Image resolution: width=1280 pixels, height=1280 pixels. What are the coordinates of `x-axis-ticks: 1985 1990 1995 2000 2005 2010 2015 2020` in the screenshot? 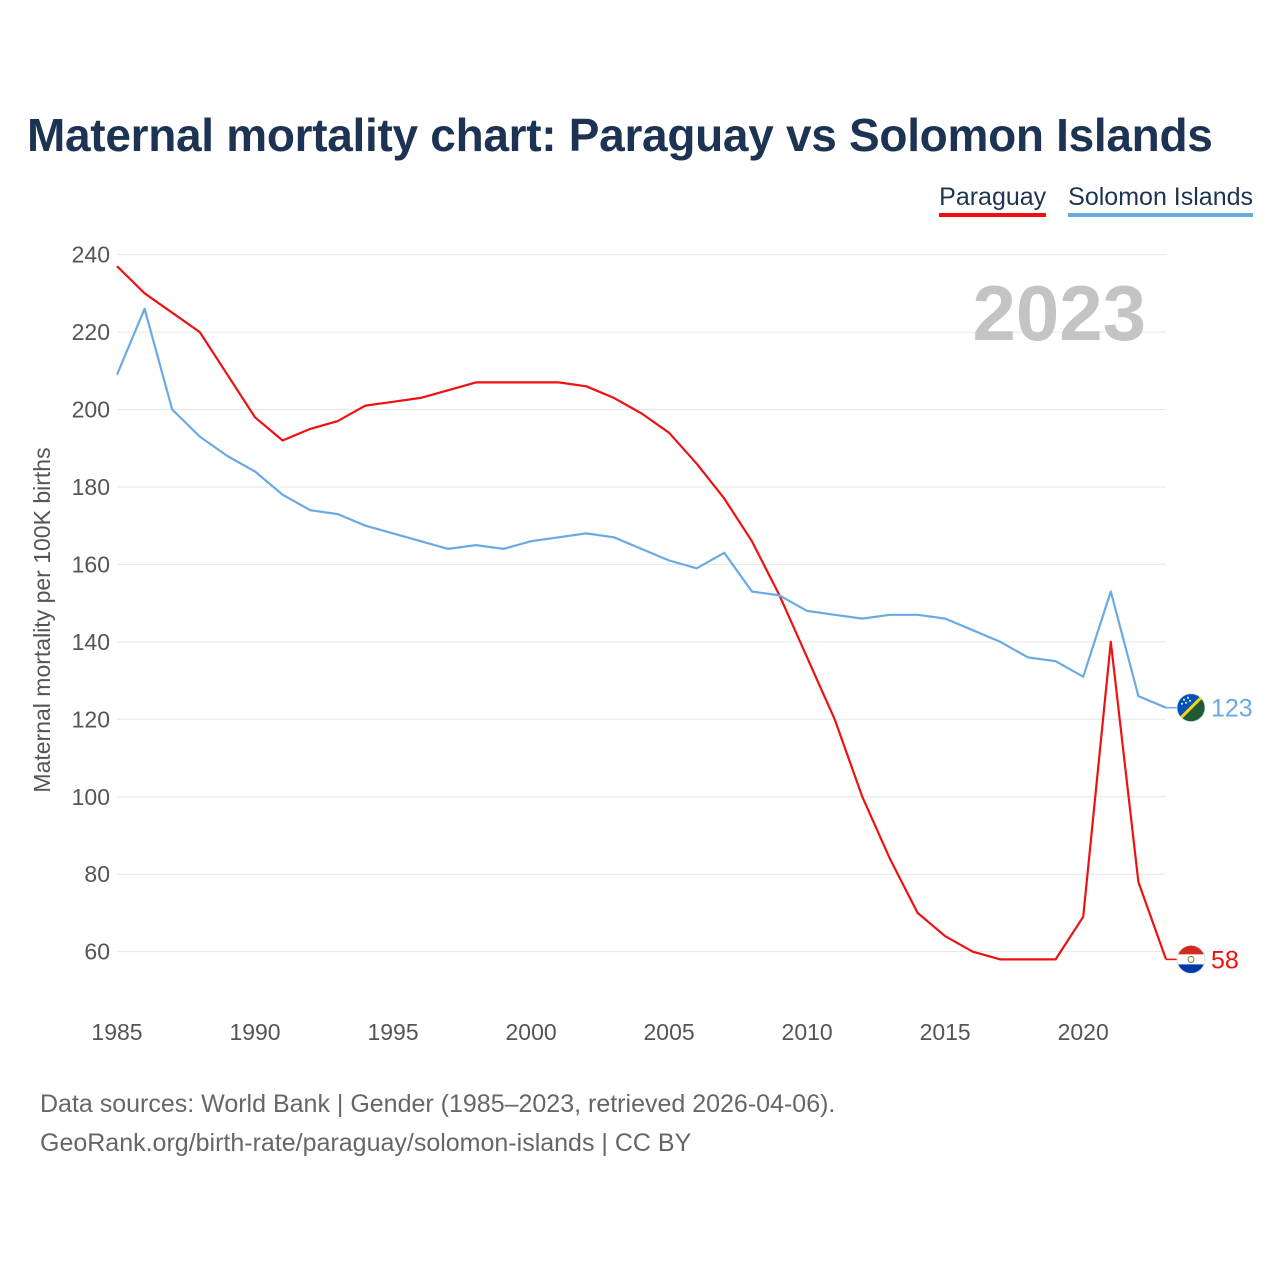 It's located at (599, 1032).